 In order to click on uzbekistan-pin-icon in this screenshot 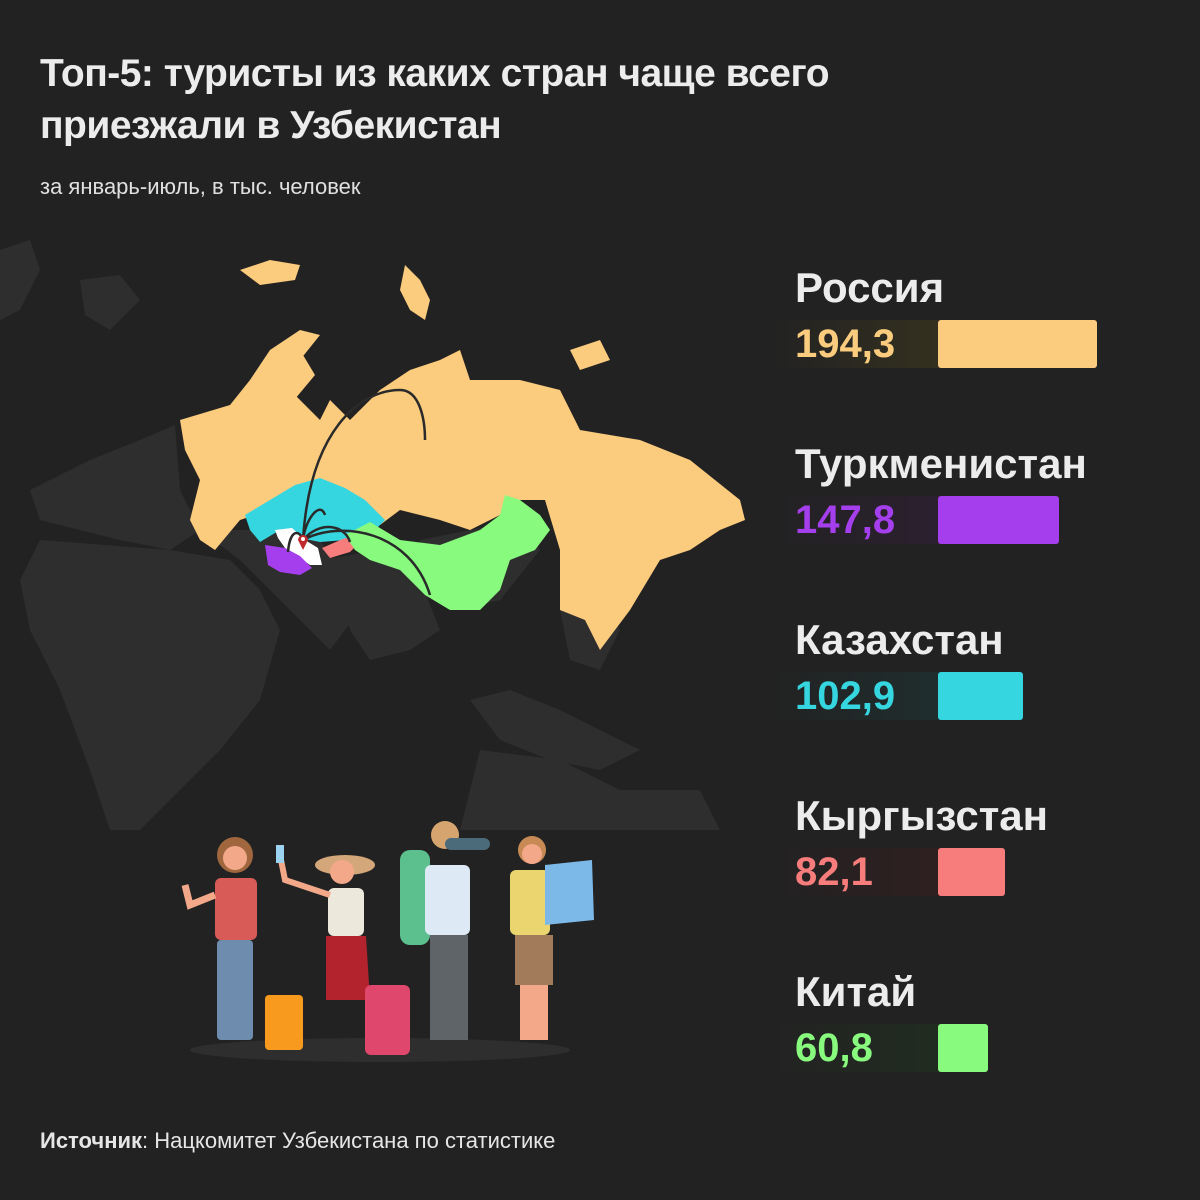, I will do `click(303, 542)`.